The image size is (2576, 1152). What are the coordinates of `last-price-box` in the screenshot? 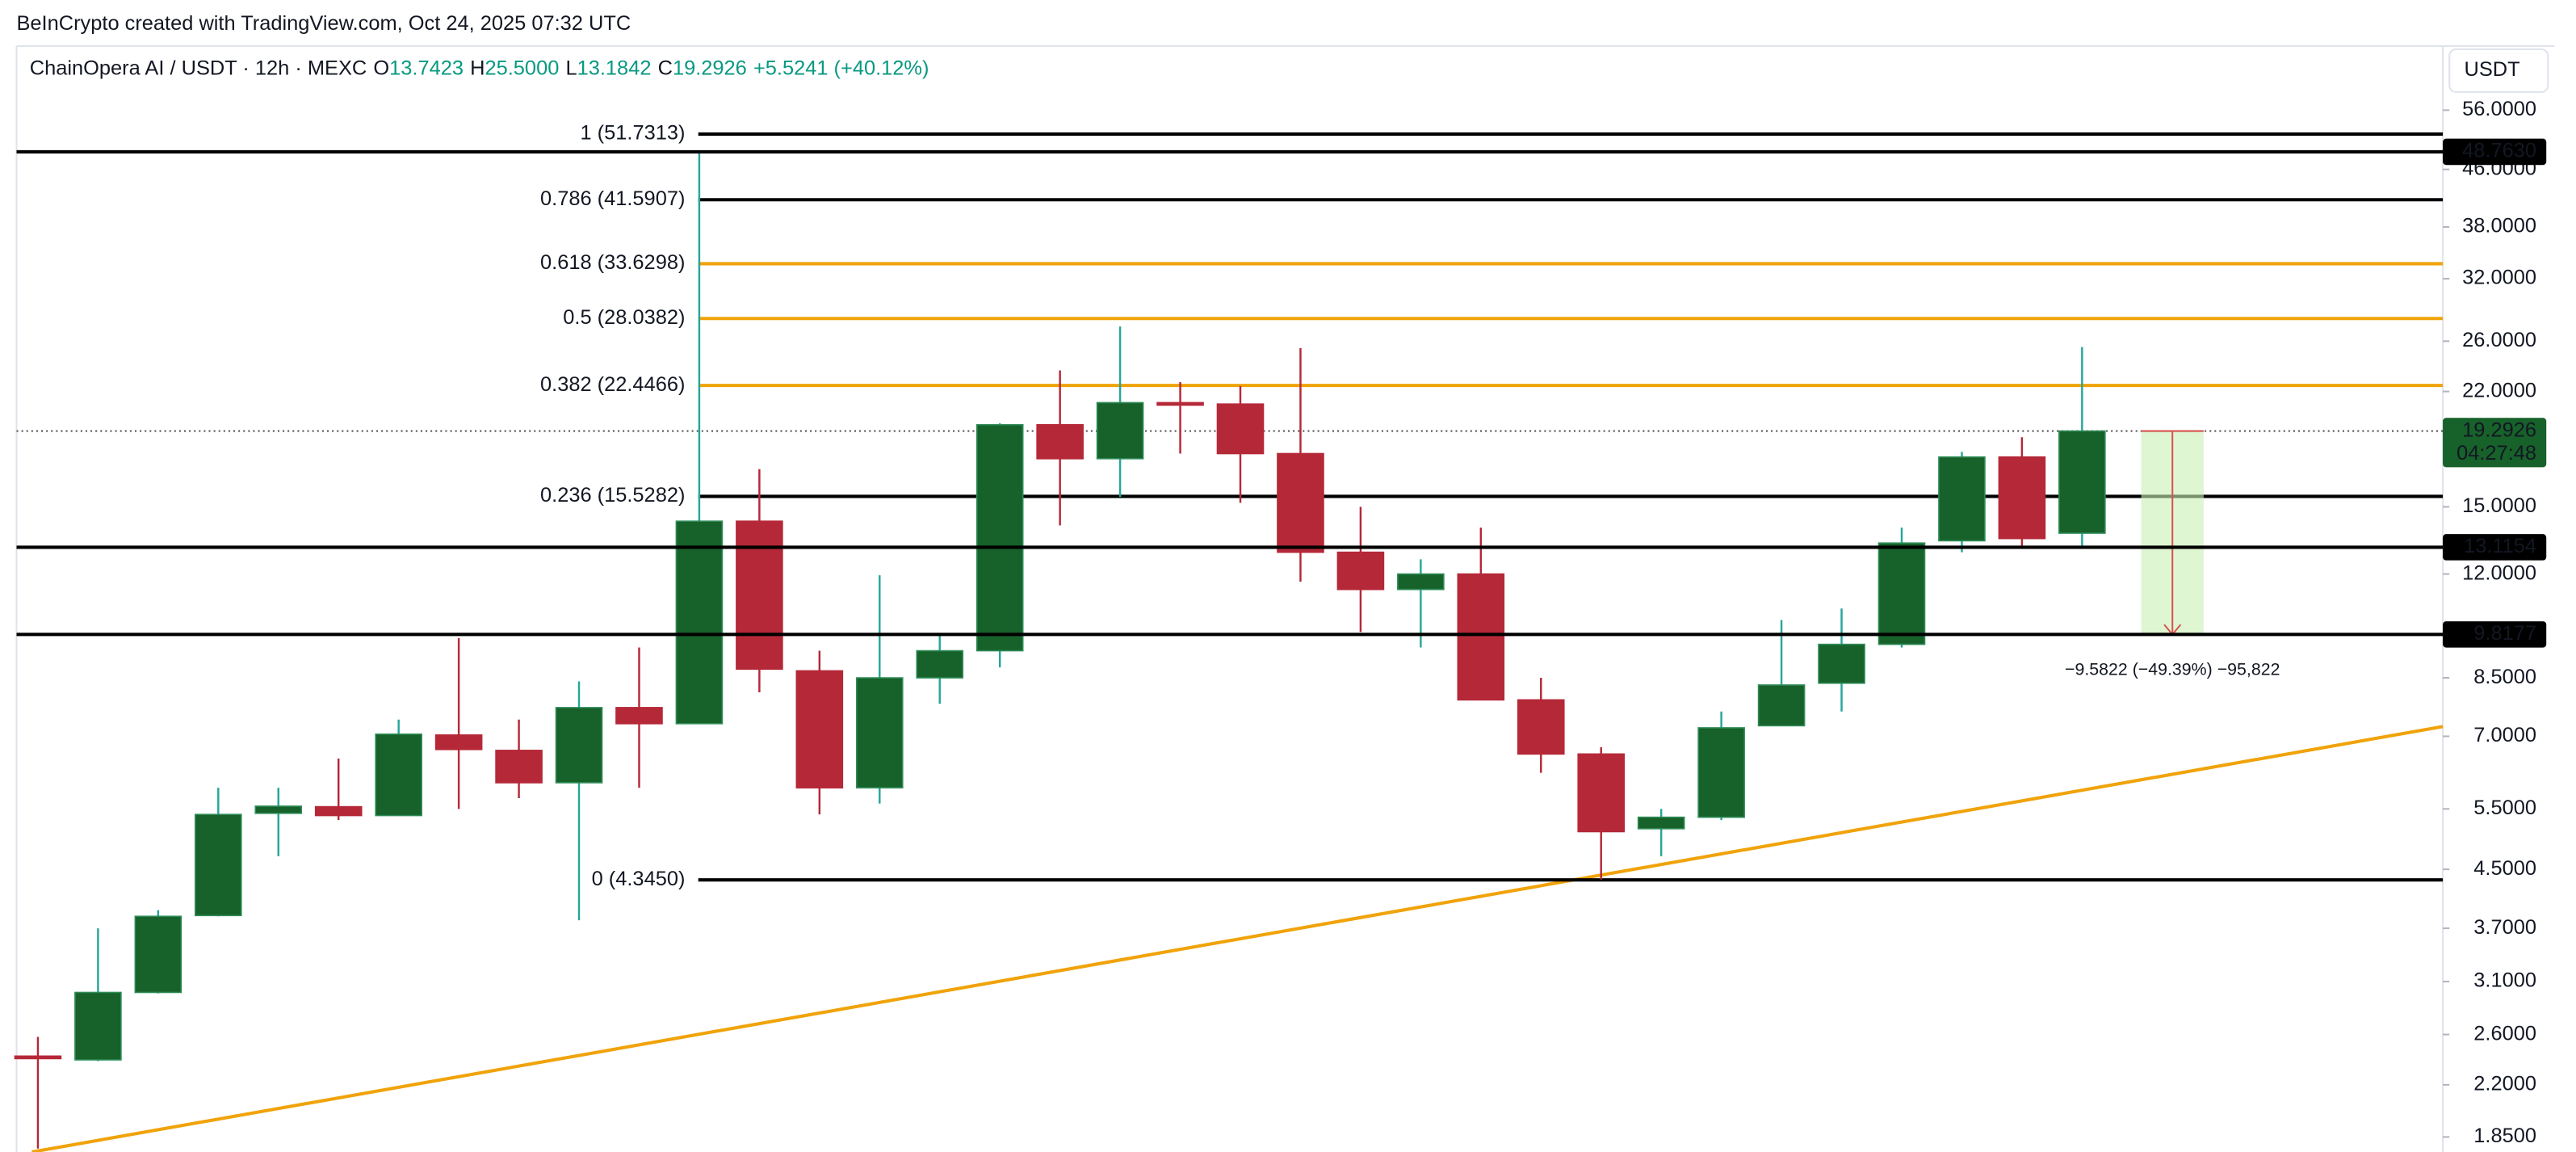 It's located at (2495, 443).